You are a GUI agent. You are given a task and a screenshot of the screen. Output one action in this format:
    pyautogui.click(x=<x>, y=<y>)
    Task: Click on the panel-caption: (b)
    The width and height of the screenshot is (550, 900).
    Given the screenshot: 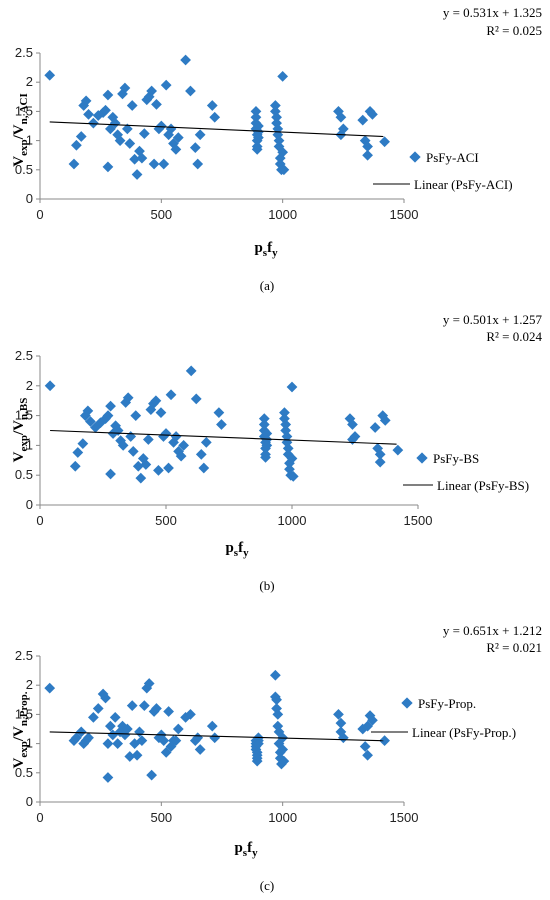 What is the action you would take?
    pyautogui.click(x=266, y=585)
    